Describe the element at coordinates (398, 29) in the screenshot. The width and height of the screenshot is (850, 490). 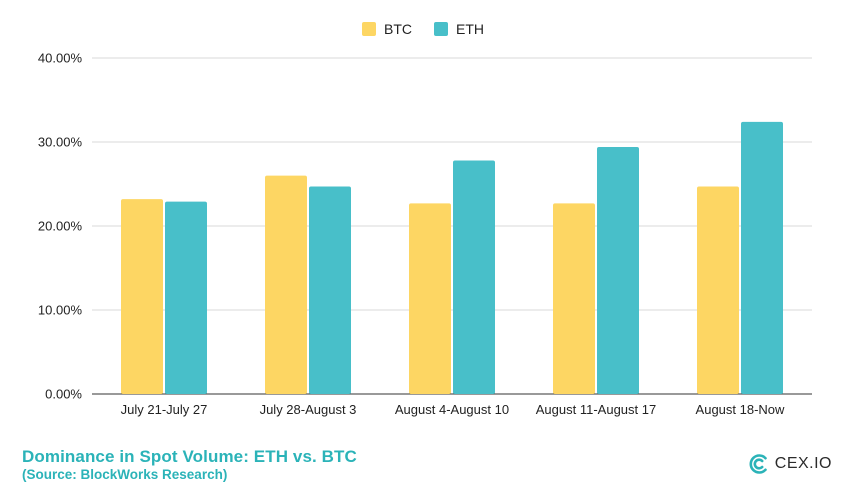
I see `legend-label-btc: BTC` at that location.